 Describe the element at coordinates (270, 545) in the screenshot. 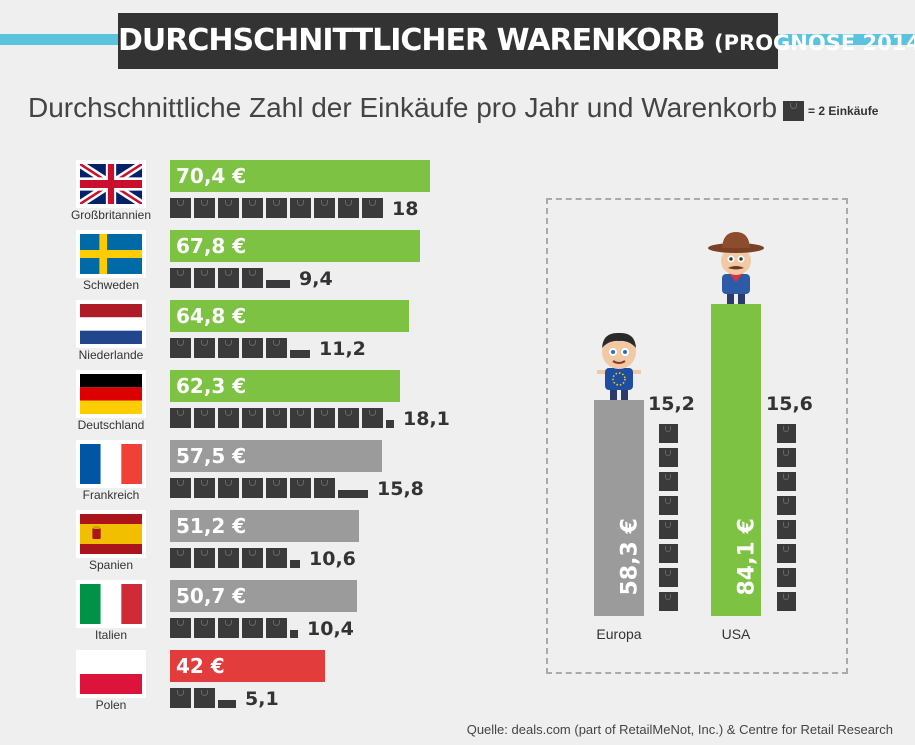

I see `country-row: Spanien 51,2 € 10,6` at that location.